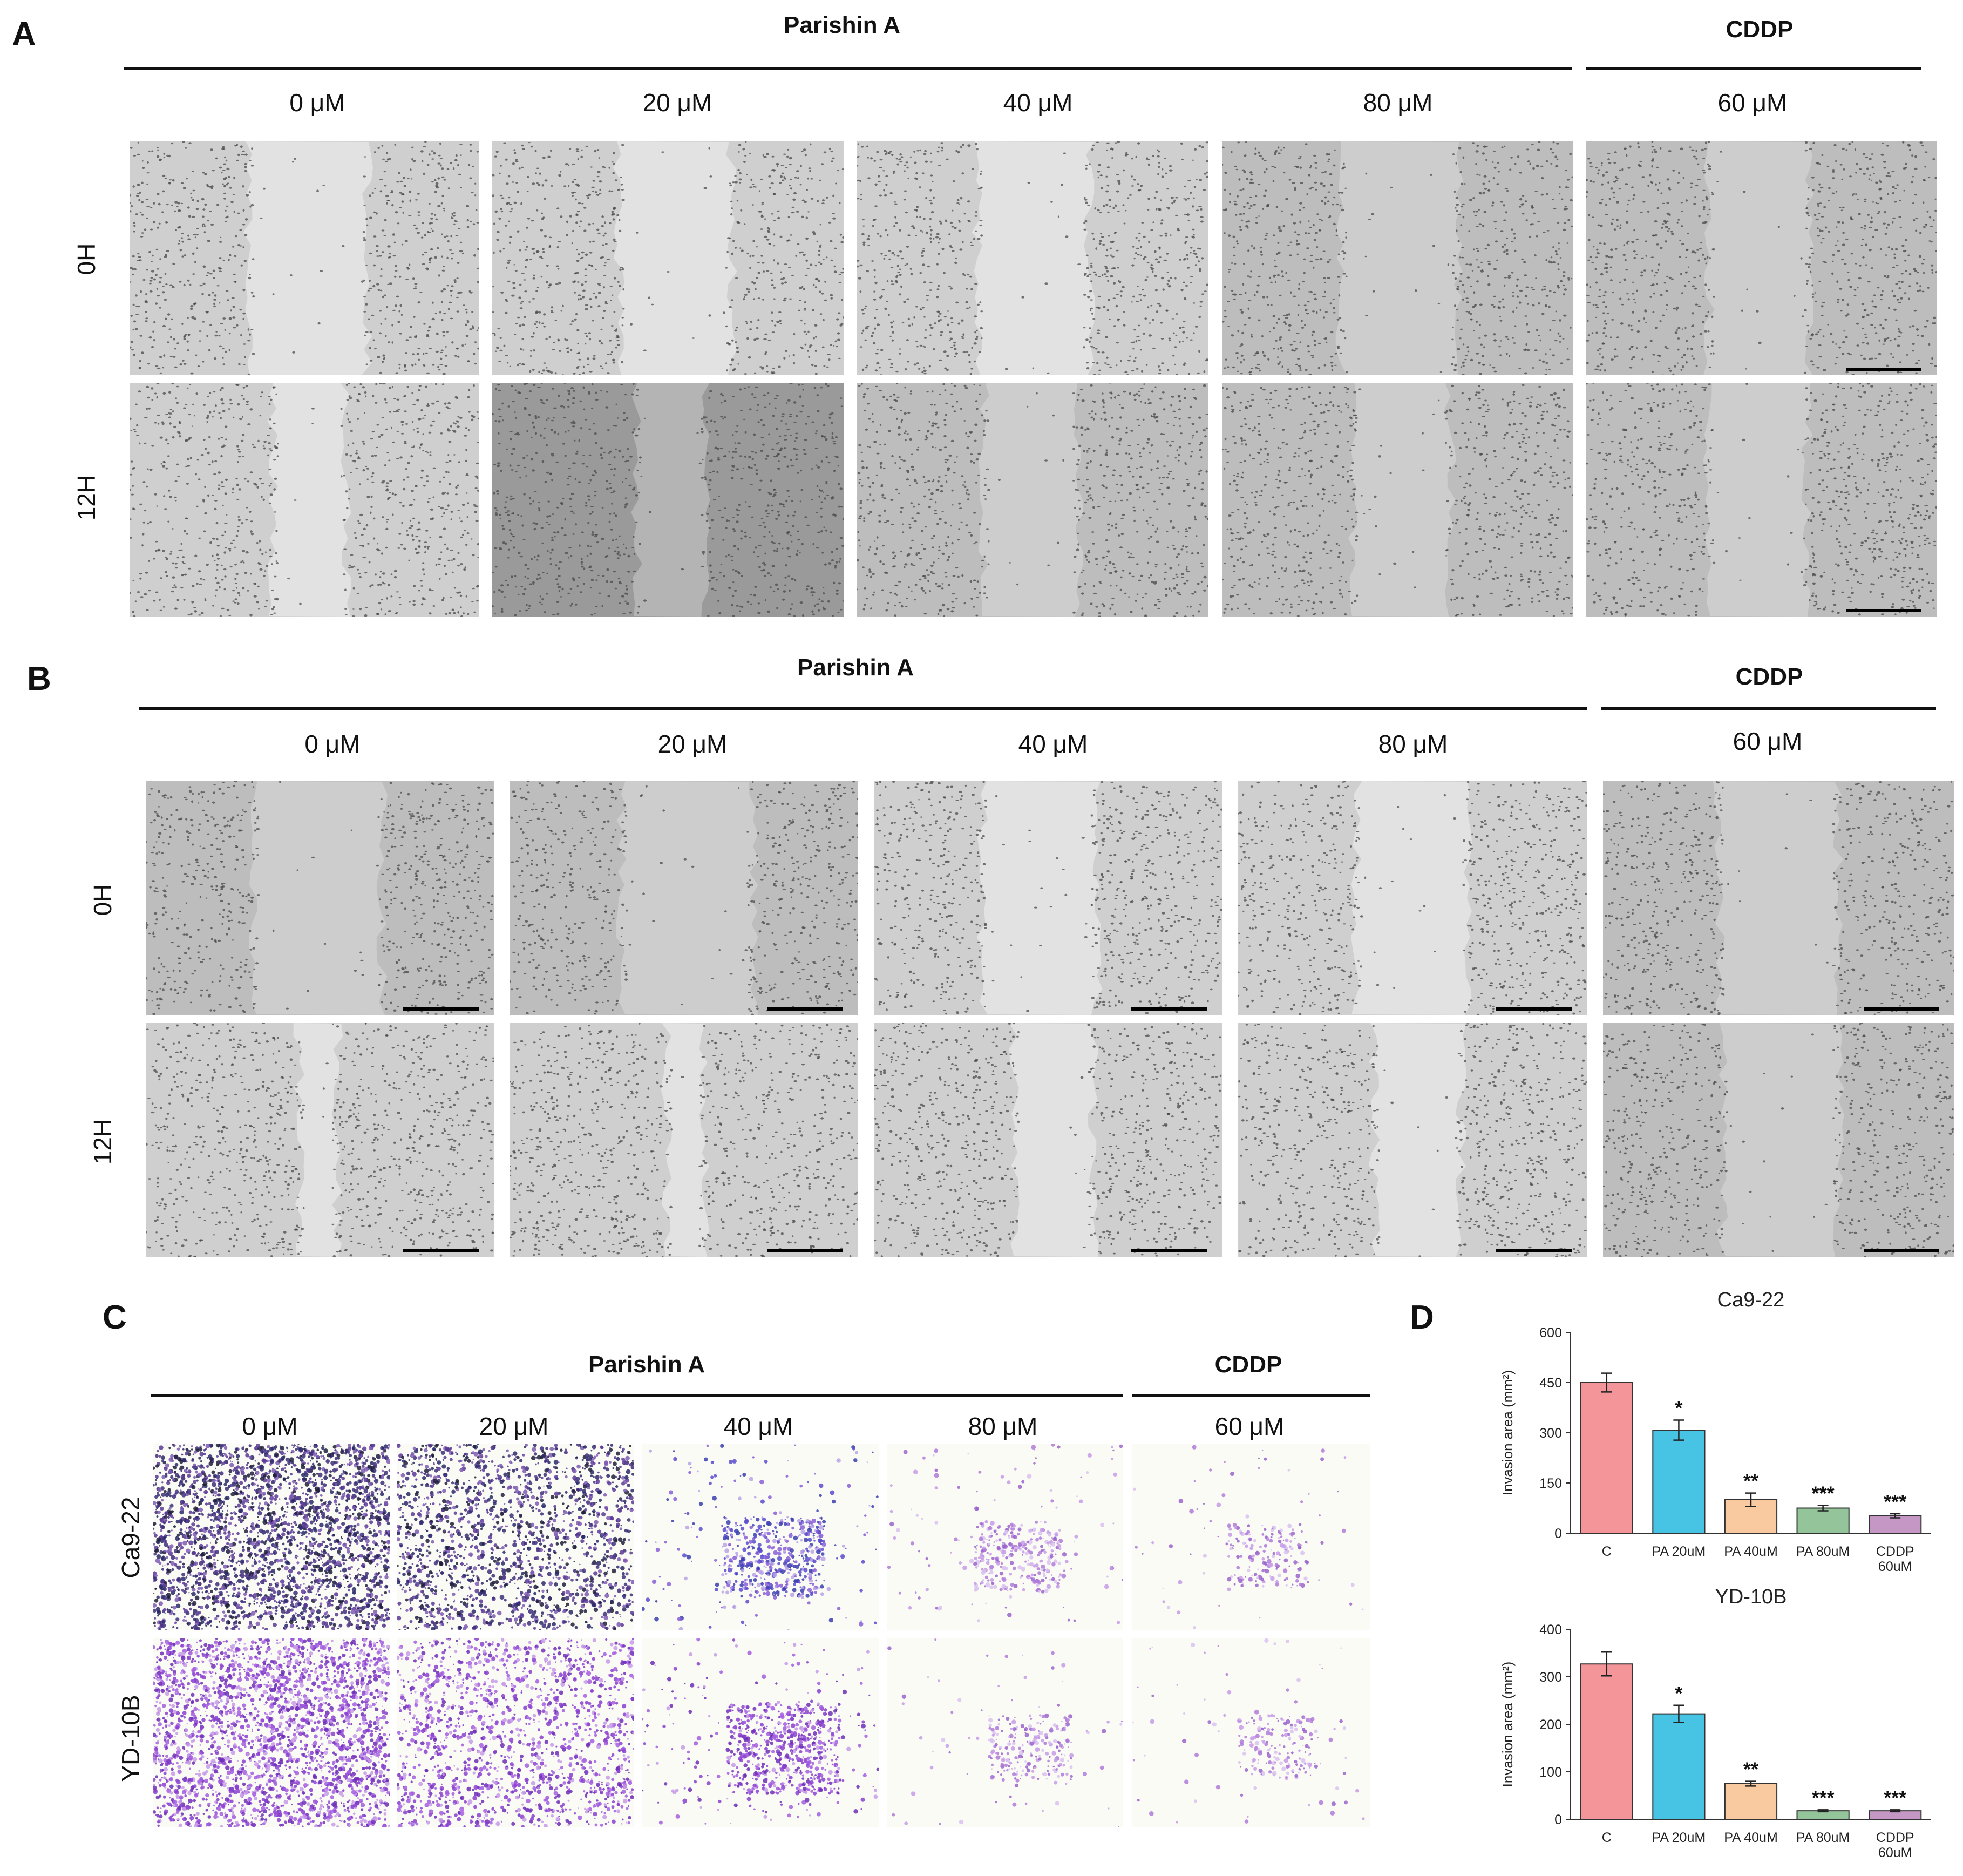 Image resolution: width=1963 pixels, height=1876 pixels. Describe the element at coordinates (1550, 1483) in the screenshot. I see `y-tick-label: 150` at that location.